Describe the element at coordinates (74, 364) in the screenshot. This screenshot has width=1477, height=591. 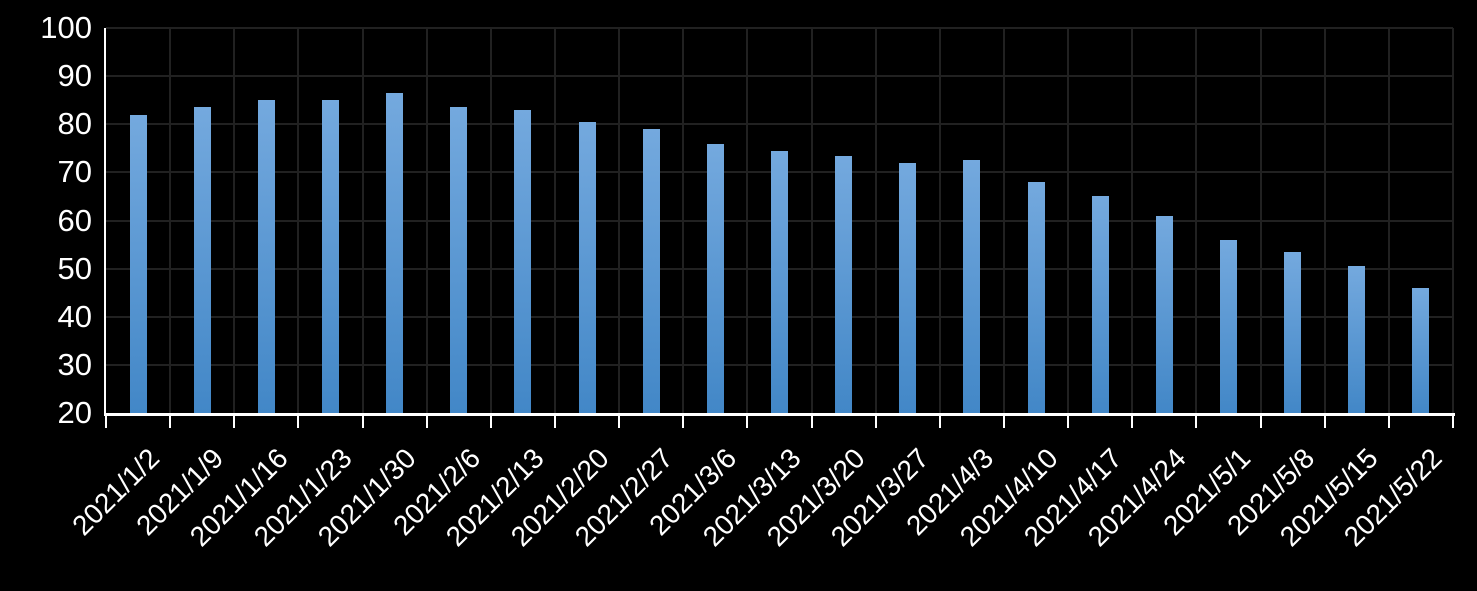
I see `y-axis-tick-label: 30` at that location.